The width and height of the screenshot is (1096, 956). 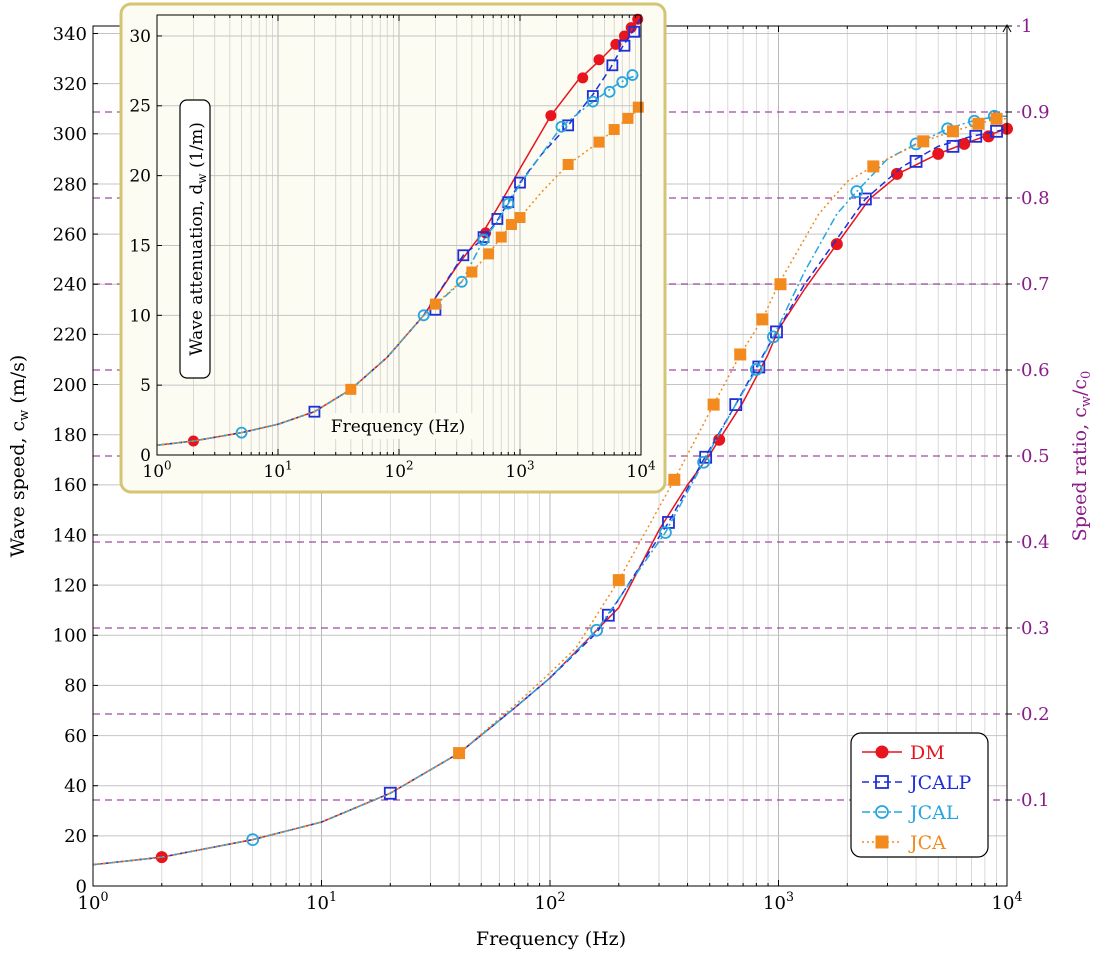 I want to click on inset-x-tick-label: 10¹, so click(x=277, y=470).